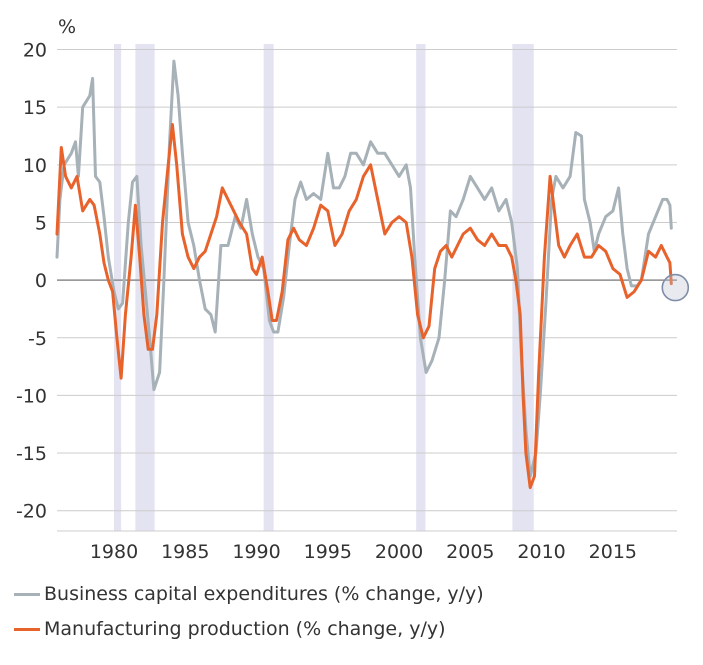 This screenshot has height=665, width=703. What do you see at coordinates (67, 27) in the screenshot?
I see `y-axis-label: %` at bounding box center [67, 27].